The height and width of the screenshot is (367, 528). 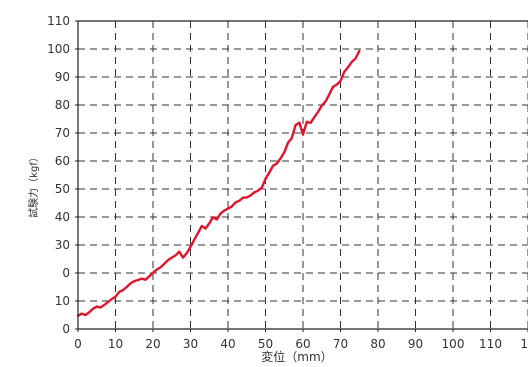 I want to click on y-axis-title: 試験力（kgf）, so click(x=33, y=185).